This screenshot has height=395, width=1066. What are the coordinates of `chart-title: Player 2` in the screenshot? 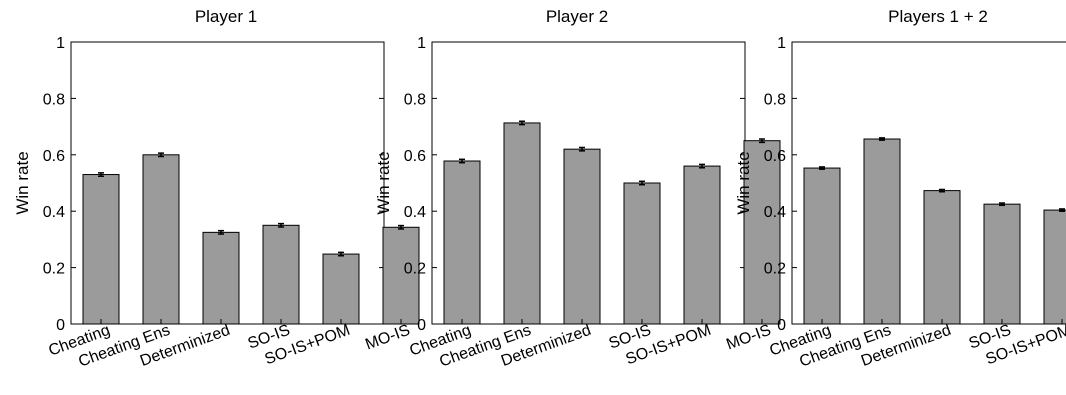 It's located at (577, 16).